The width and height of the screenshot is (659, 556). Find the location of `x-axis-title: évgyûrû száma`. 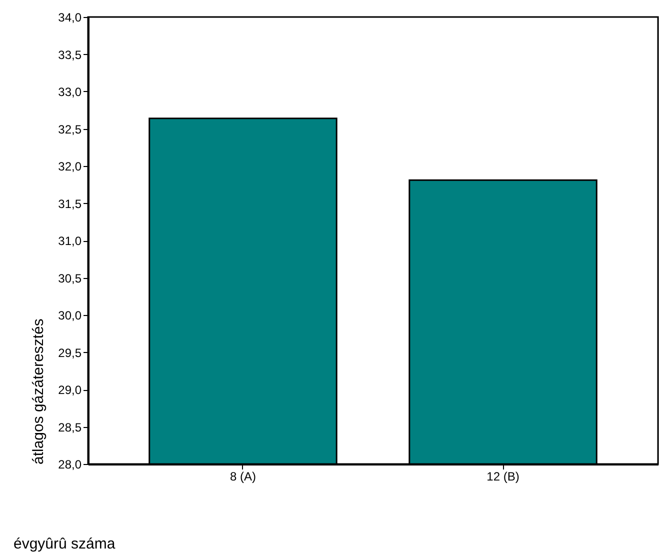

x-axis-title: évgyûrû száma is located at coordinates (65, 544).